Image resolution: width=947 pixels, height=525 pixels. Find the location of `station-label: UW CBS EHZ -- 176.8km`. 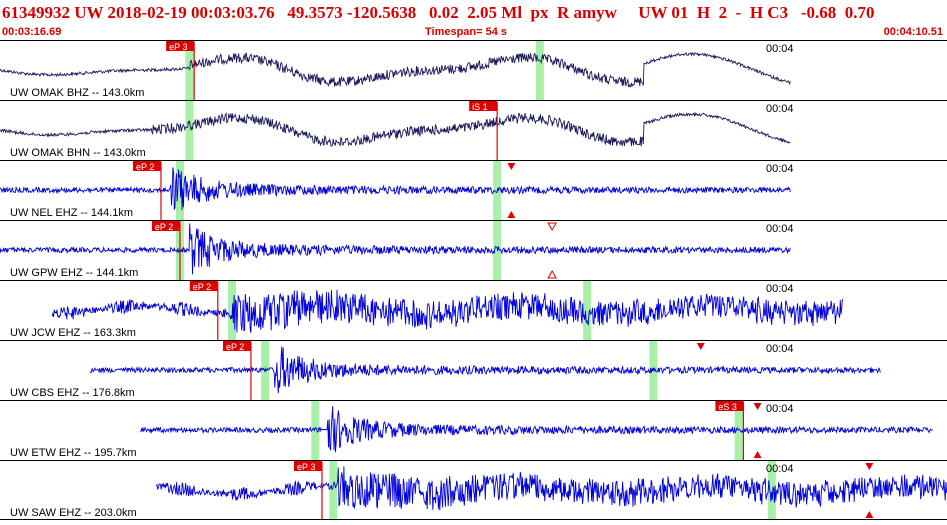

station-label: UW CBS EHZ -- 176.8km is located at coordinates (72, 393).